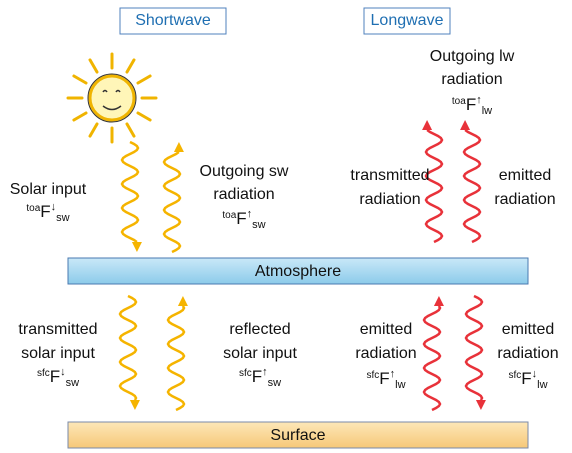 The height and width of the screenshot is (453, 572). I want to click on header: Shortwave, so click(173, 20).